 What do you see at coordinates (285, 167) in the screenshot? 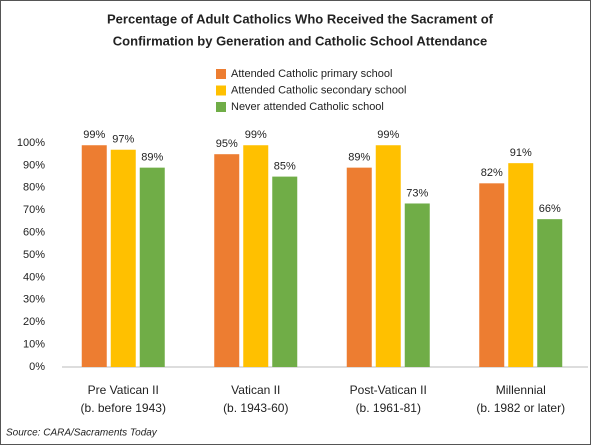
I see `data-label: 85%` at bounding box center [285, 167].